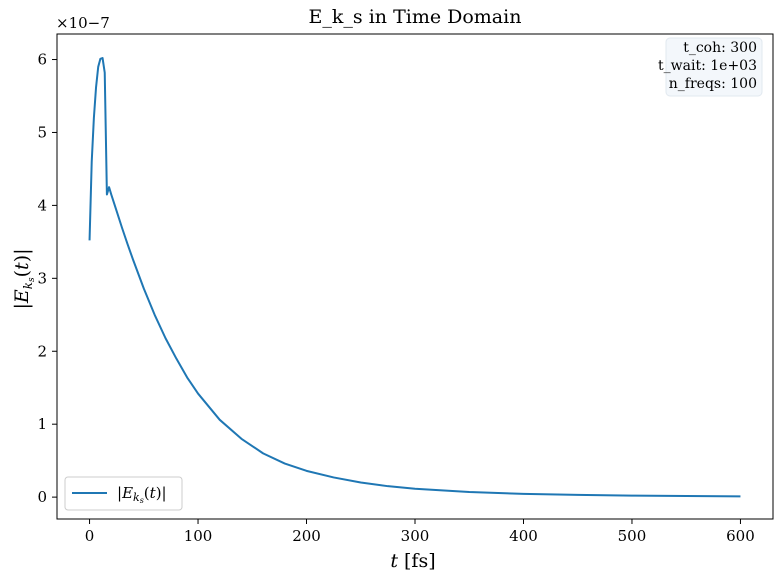  I want to click on info-line-t-wait: t_wait: 1e+03, so click(707, 66).